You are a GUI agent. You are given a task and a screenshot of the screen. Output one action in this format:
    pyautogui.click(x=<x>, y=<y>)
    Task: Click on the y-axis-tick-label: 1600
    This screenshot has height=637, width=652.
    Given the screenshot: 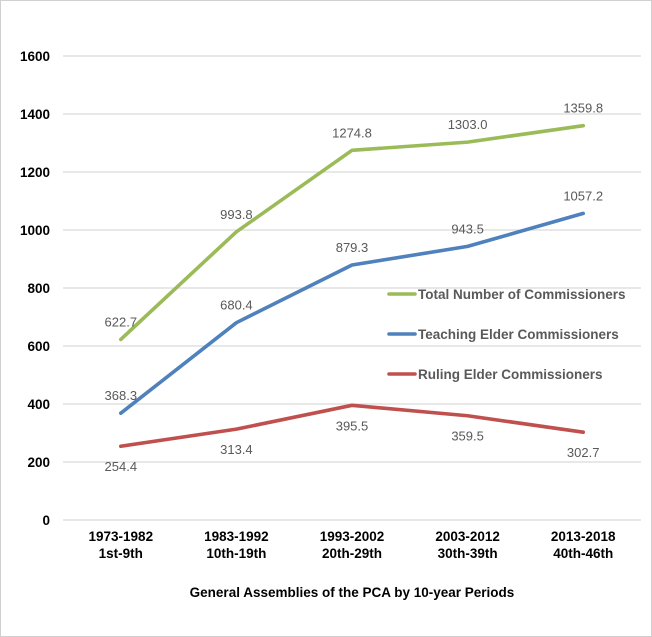 What is the action you would take?
    pyautogui.click(x=35, y=56)
    